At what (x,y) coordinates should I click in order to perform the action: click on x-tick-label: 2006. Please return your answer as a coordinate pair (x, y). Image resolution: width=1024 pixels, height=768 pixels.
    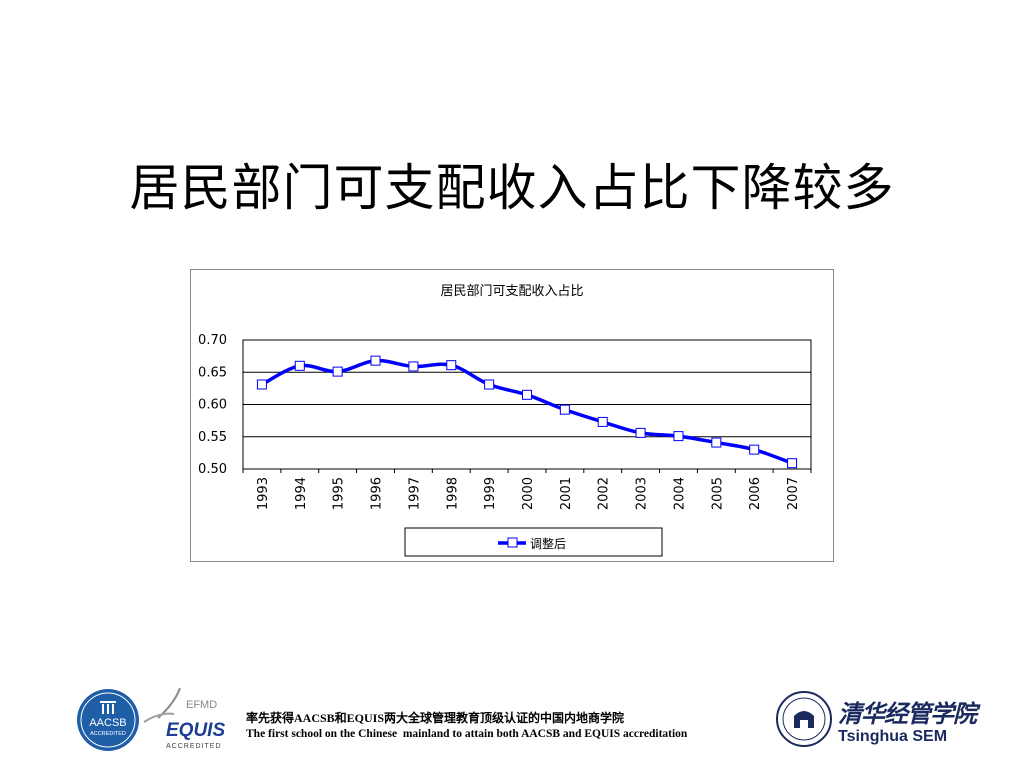
    Looking at the image, I should click on (755, 493).